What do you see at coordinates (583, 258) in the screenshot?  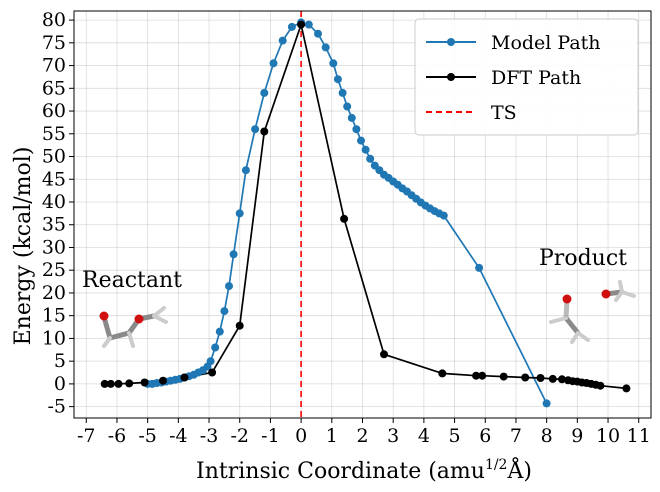 I see `product-label: Product` at bounding box center [583, 258].